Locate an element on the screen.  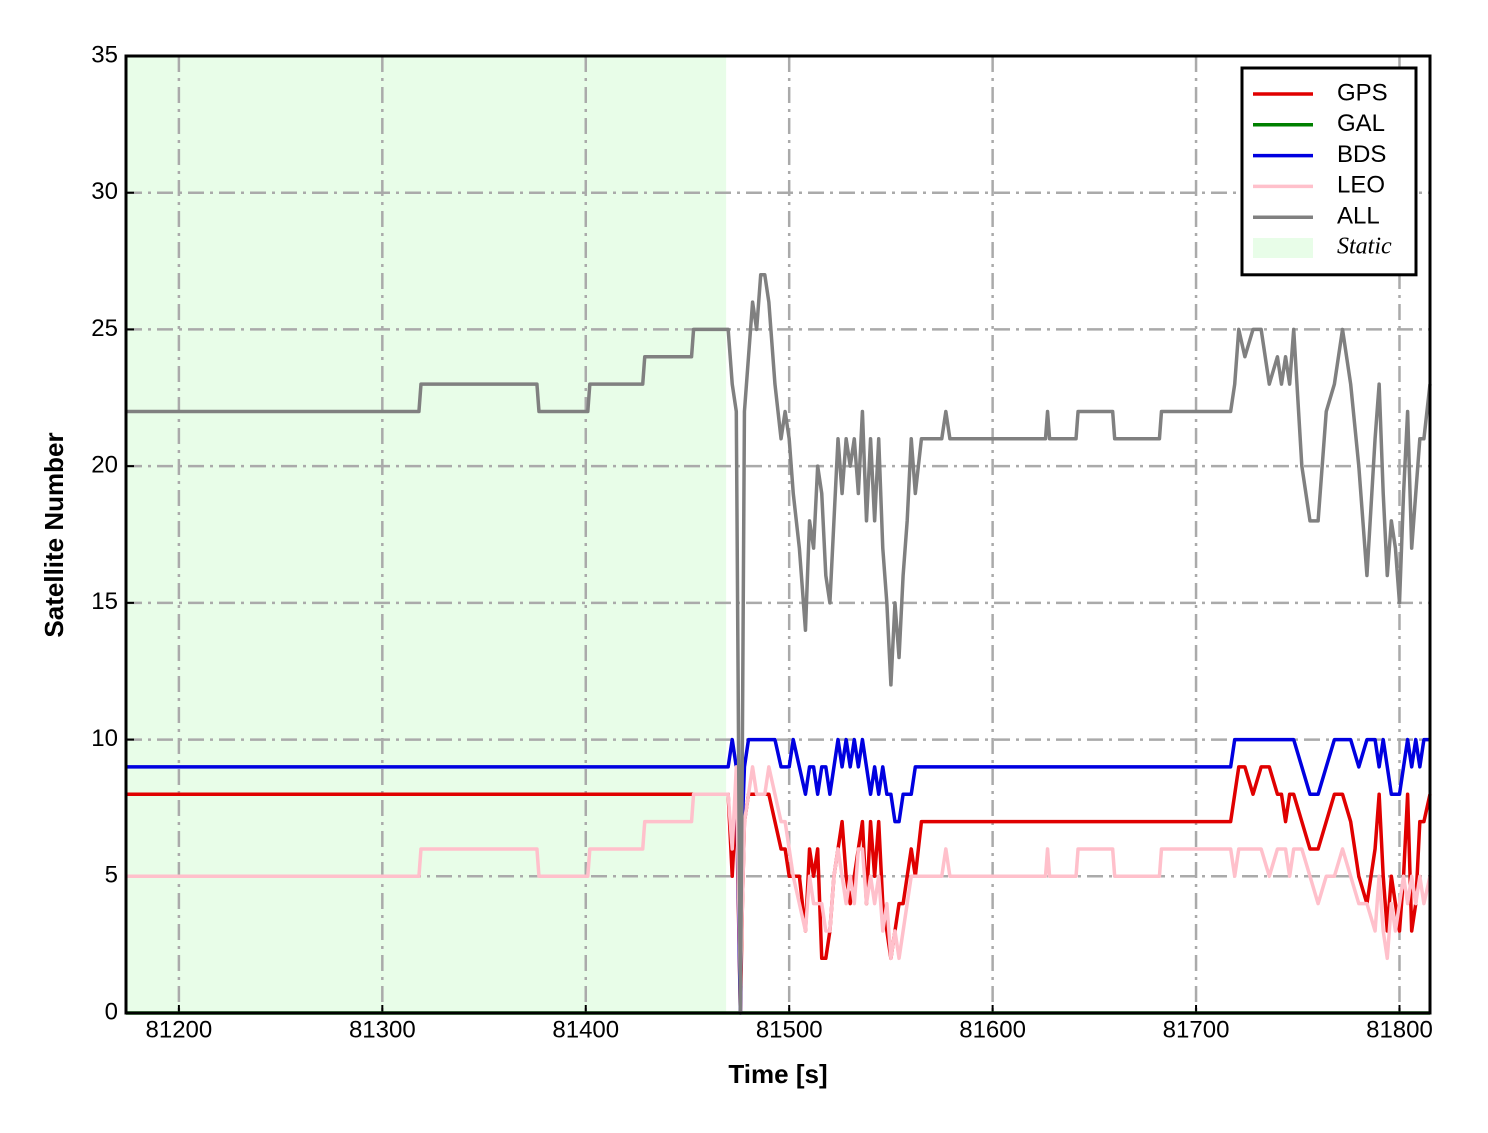
y-tick-label: 5 is located at coordinates (111, 875).